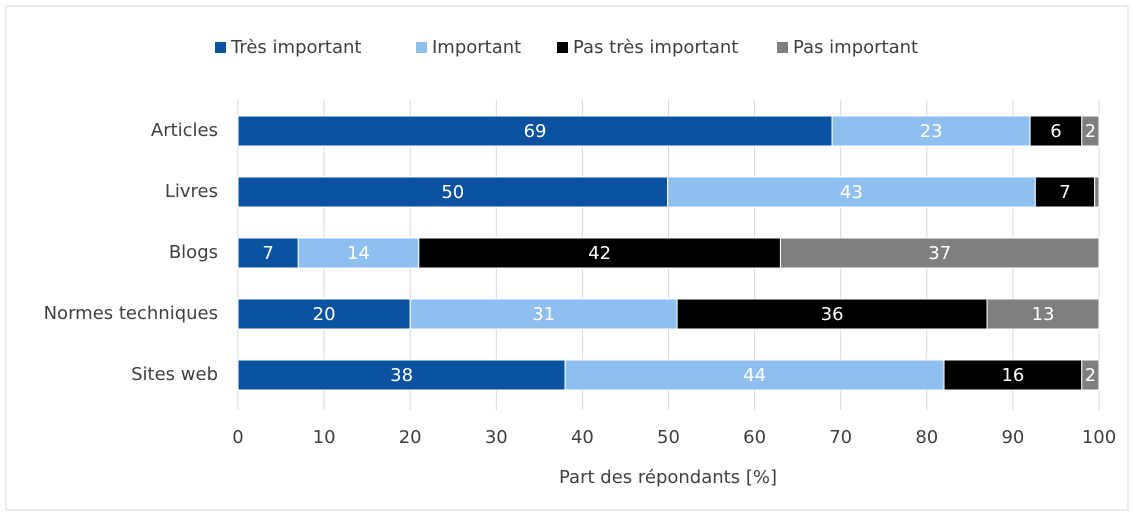  I want to click on legend-label: Pas très important, so click(655, 47).